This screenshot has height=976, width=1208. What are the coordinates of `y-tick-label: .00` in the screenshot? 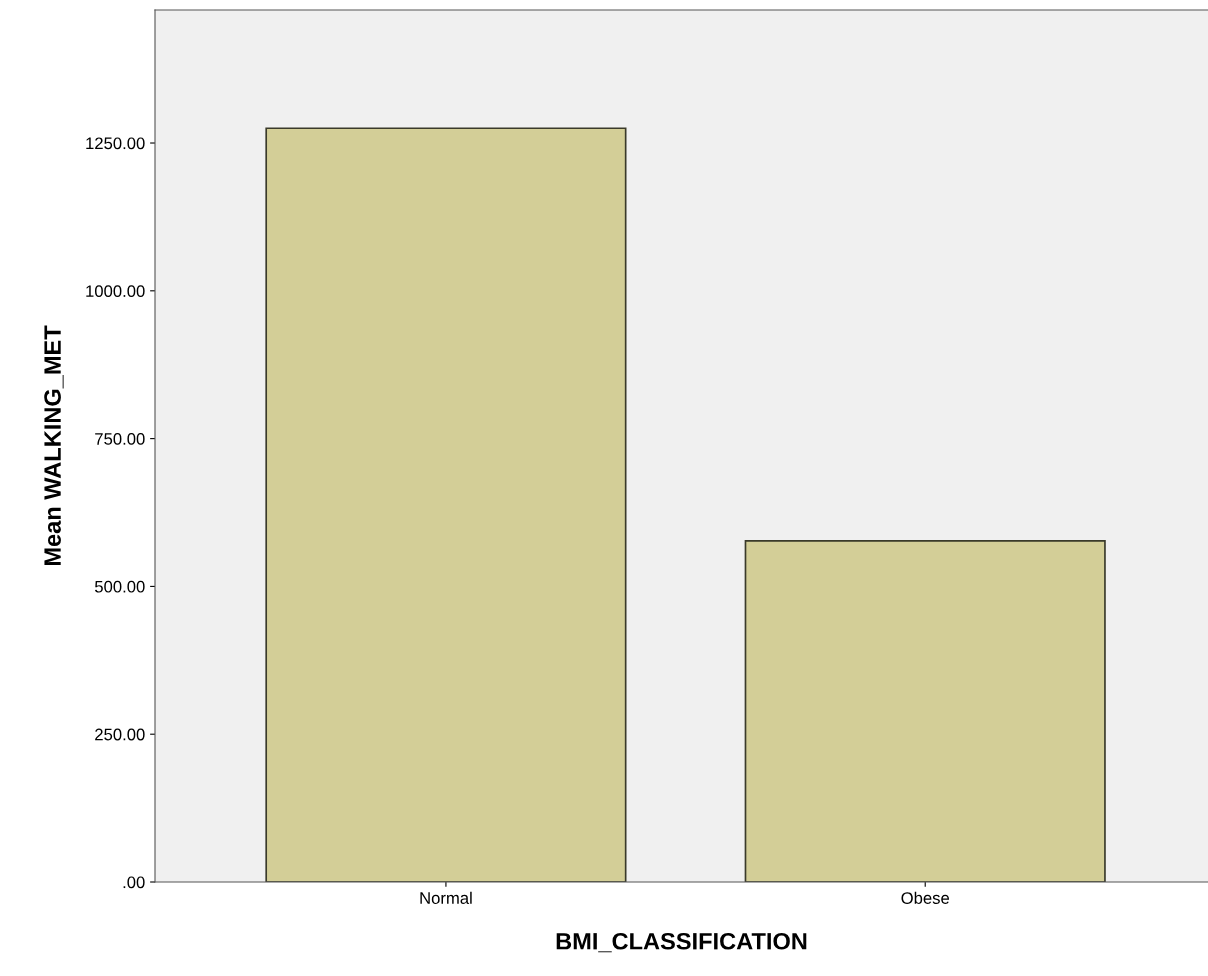 It's located at (134, 882).